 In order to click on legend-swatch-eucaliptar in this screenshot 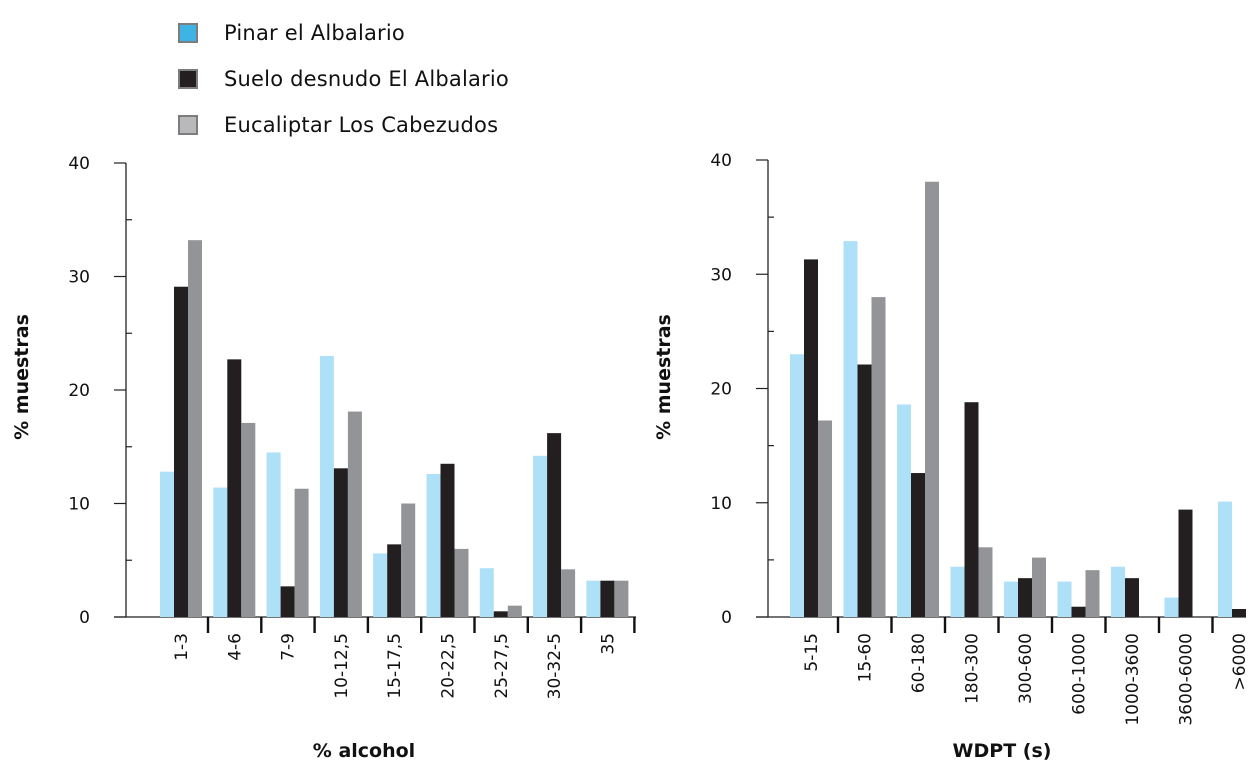, I will do `click(188, 125)`.